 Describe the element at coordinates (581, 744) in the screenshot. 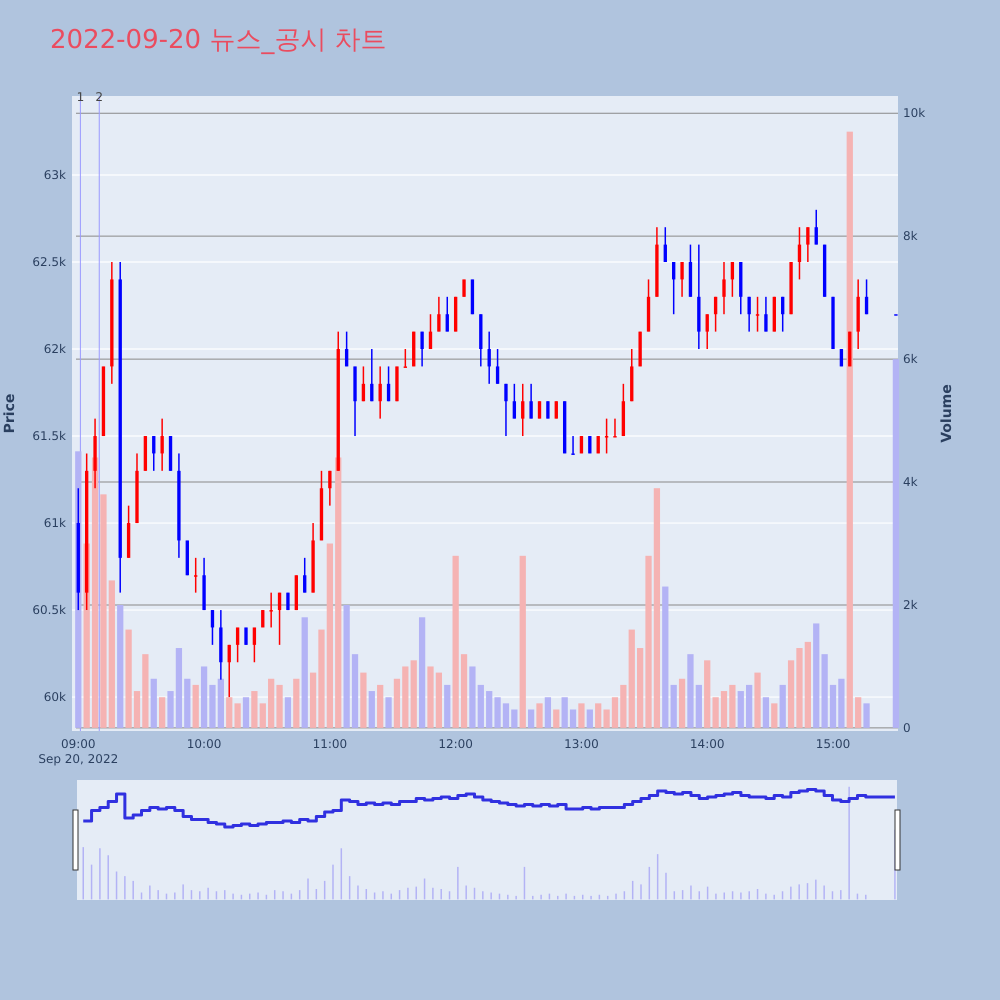

I see `x-tick-label: 13:00` at that location.